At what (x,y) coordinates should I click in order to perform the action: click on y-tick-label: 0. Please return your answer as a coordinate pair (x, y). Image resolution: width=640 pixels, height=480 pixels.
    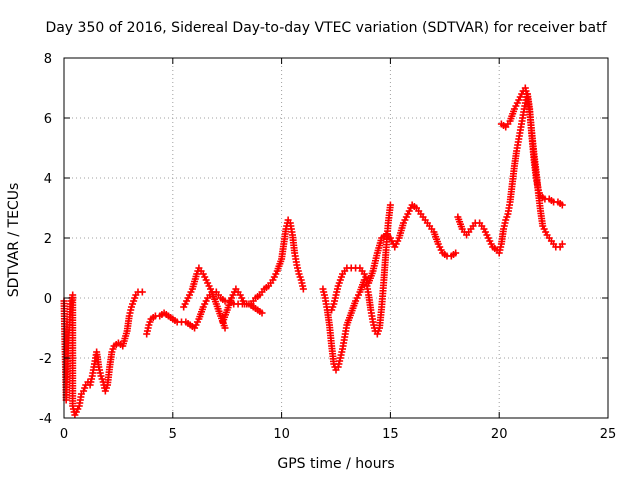
    Looking at the image, I should click on (48, 299).